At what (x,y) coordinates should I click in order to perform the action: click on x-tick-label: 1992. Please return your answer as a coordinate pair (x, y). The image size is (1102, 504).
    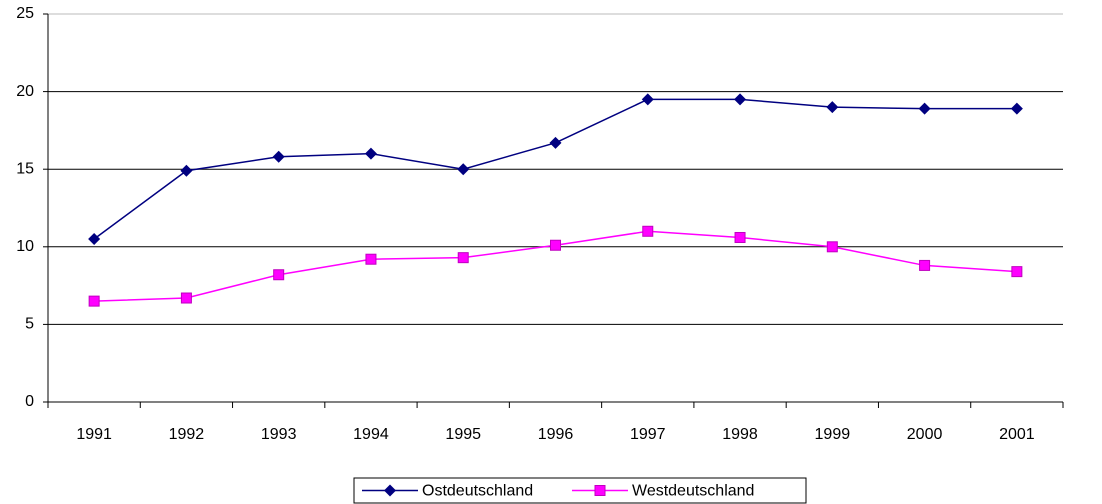
    Looking at the image, I should click on (187, 434).